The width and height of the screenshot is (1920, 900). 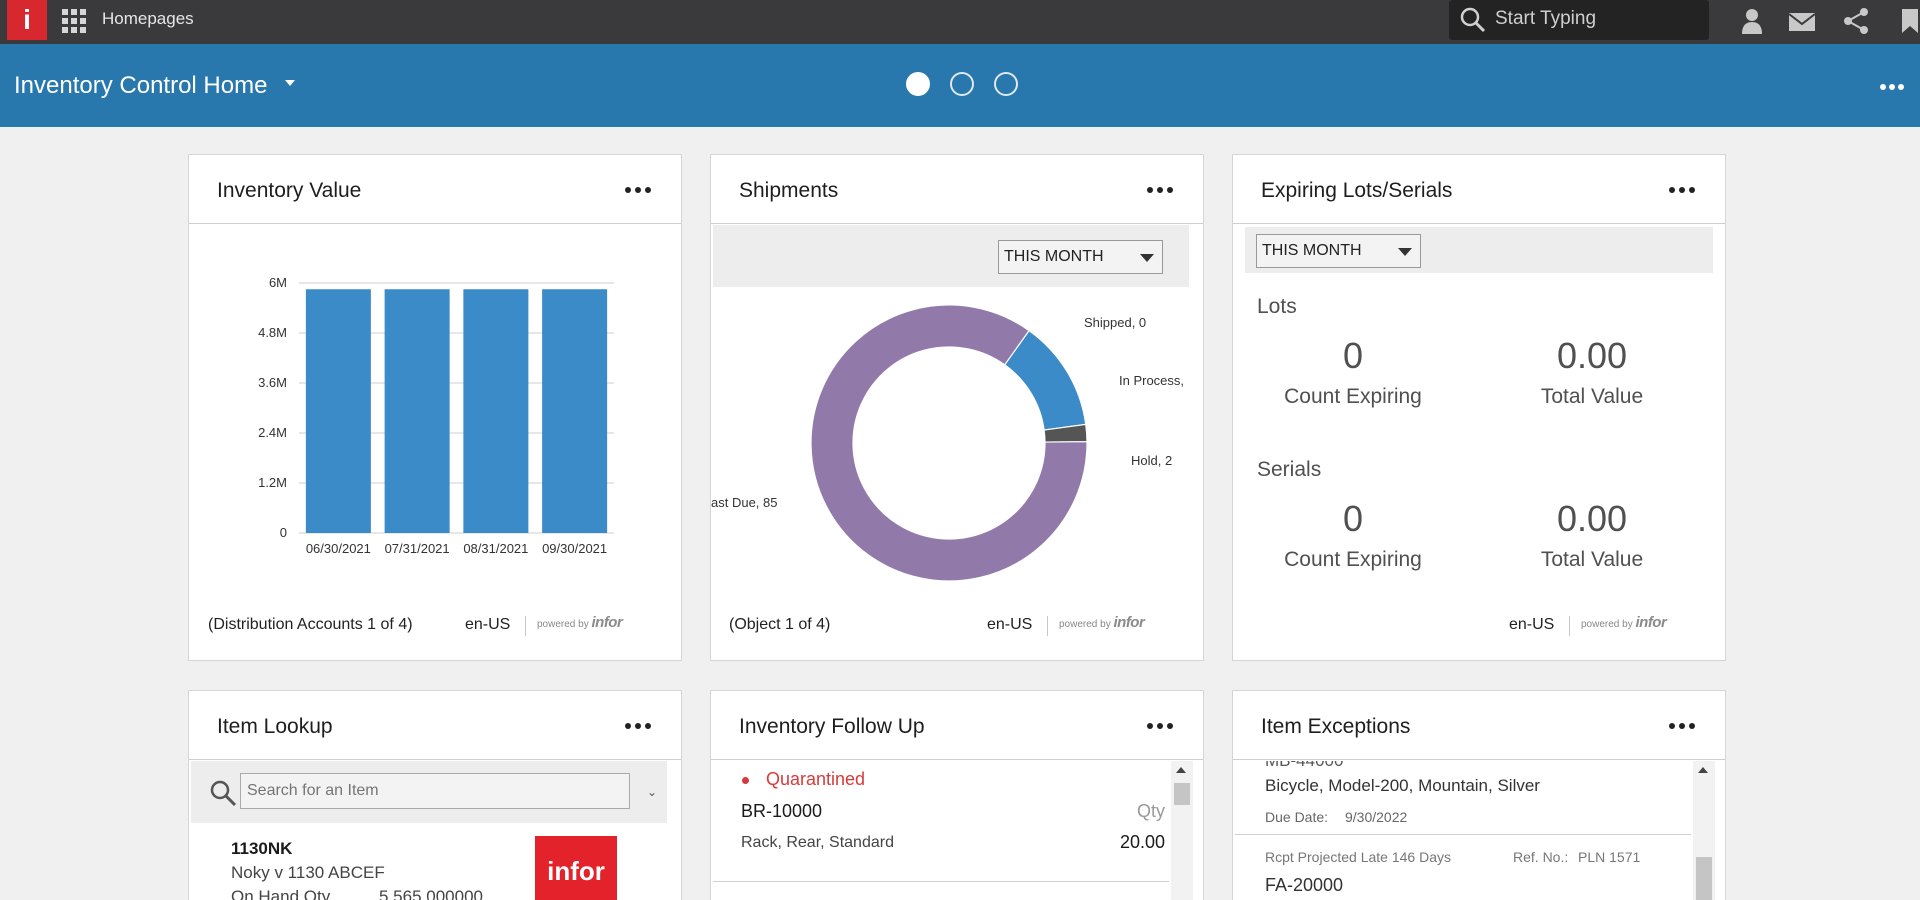 I want to click on y-tick-label: 2.4M, so click(x=272, y=432).